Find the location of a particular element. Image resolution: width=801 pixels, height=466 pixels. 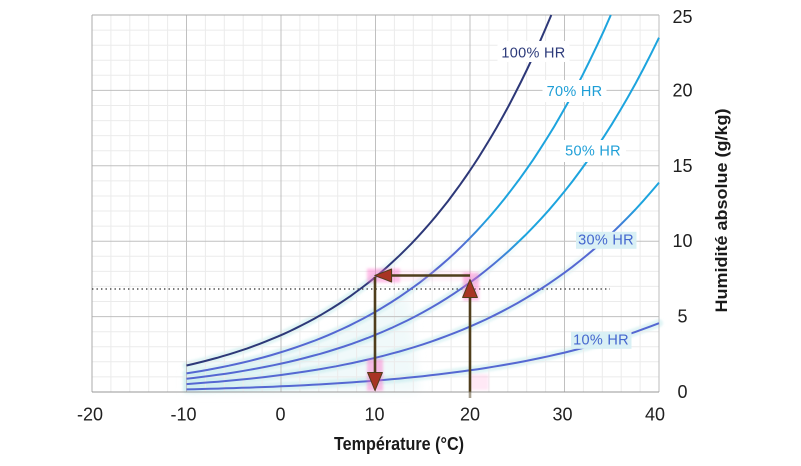

svg-text: Humidité absolue (g/kg) is located at coordinates (721, 211).